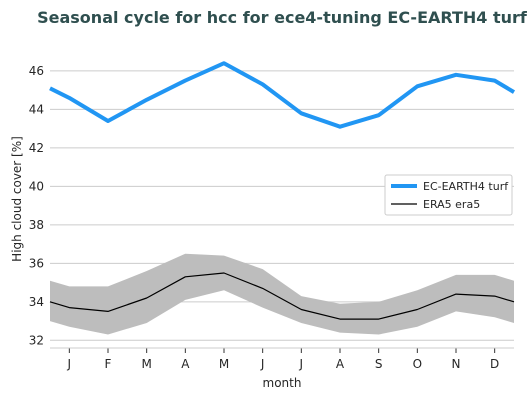 The image size is (528, 401). What do you see at coordinates (451, 204) in the screenshot?
I see `legend-label-era5: ERA5 era5` at bounding box center [451, 204].